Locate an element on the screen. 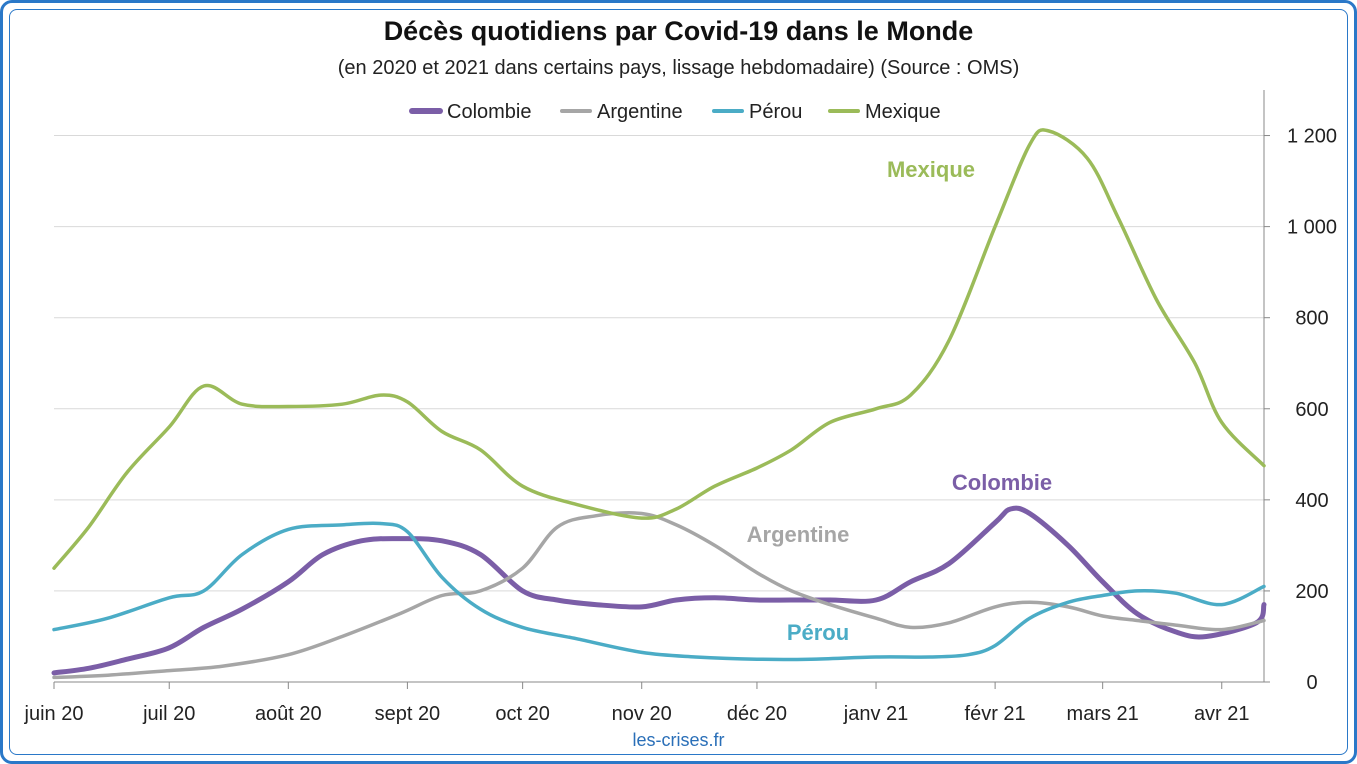  legend-entry: Pérou is located at coordinates (775, 112).